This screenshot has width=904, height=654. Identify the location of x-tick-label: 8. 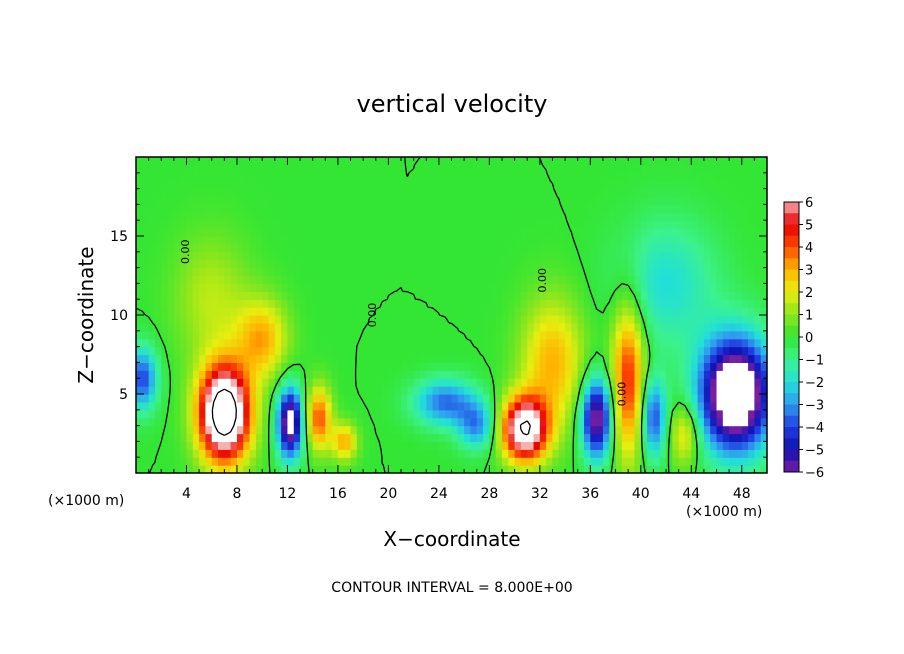
(236, 494).